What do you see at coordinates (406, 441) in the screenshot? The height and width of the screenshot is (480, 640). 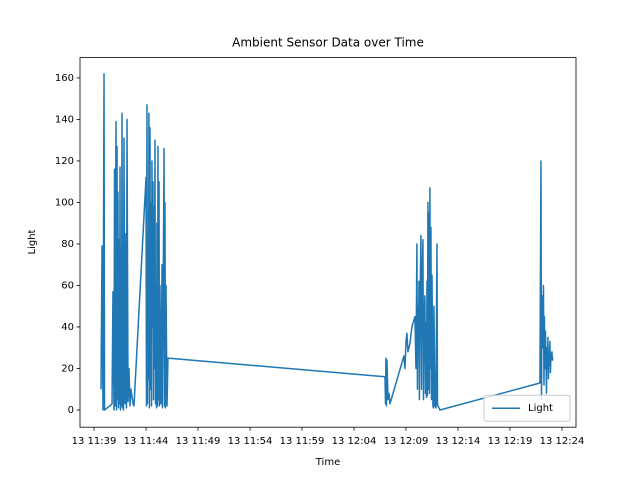 I see `x-tick-label: 13 12:09` at bounding box center [406, 441].